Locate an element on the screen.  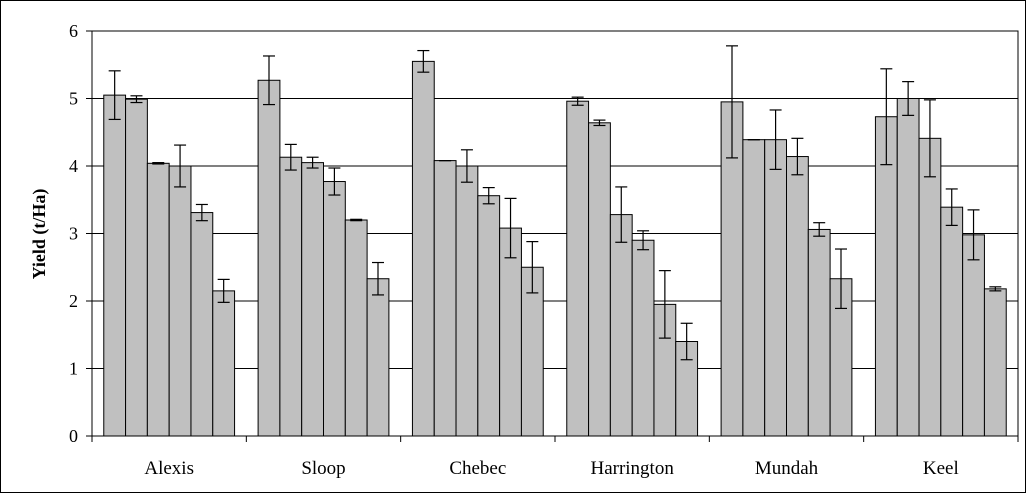
y-tick-label: 6 is located at coordinates (73, 31).